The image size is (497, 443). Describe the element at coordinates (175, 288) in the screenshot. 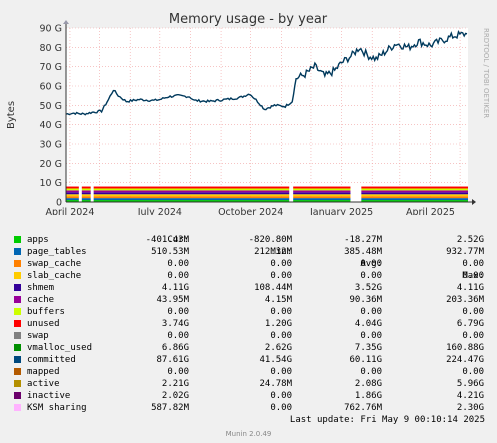

I see `legend-cur: 4.11G` at that location.